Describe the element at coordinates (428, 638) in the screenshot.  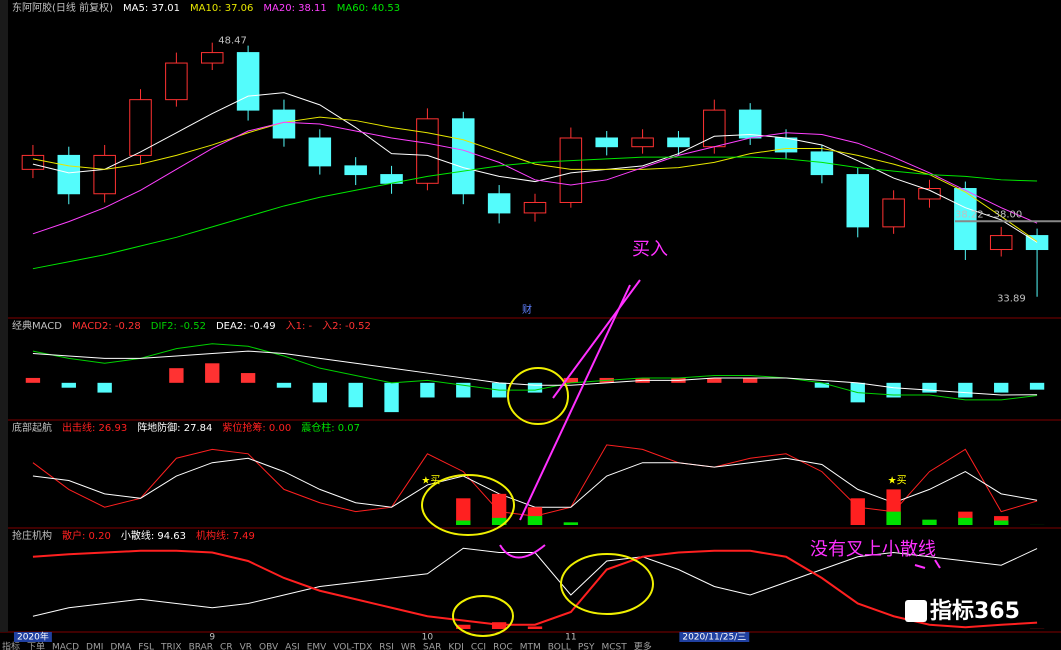
I see `x-tick-label: 10` at that location.